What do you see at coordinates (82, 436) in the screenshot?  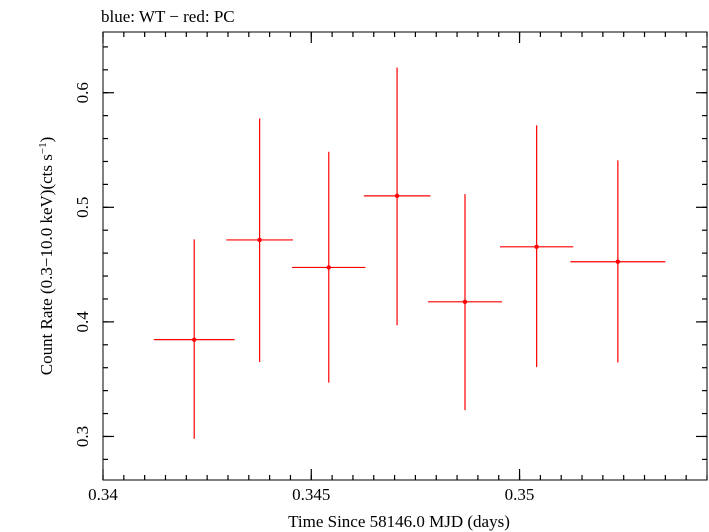 I see `y-tick-label: 0.3` at bounding box center [82, 436].